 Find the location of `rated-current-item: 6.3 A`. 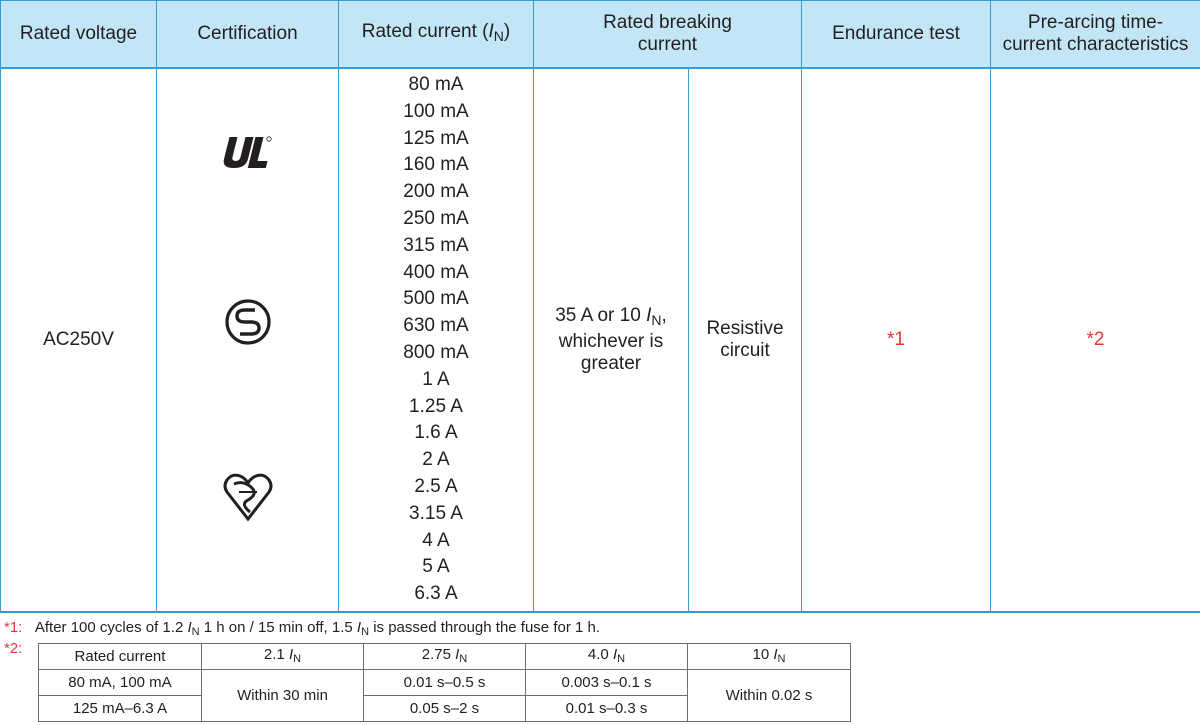

rated-current-item: 6.3 A is located at coordinates (436, 594).